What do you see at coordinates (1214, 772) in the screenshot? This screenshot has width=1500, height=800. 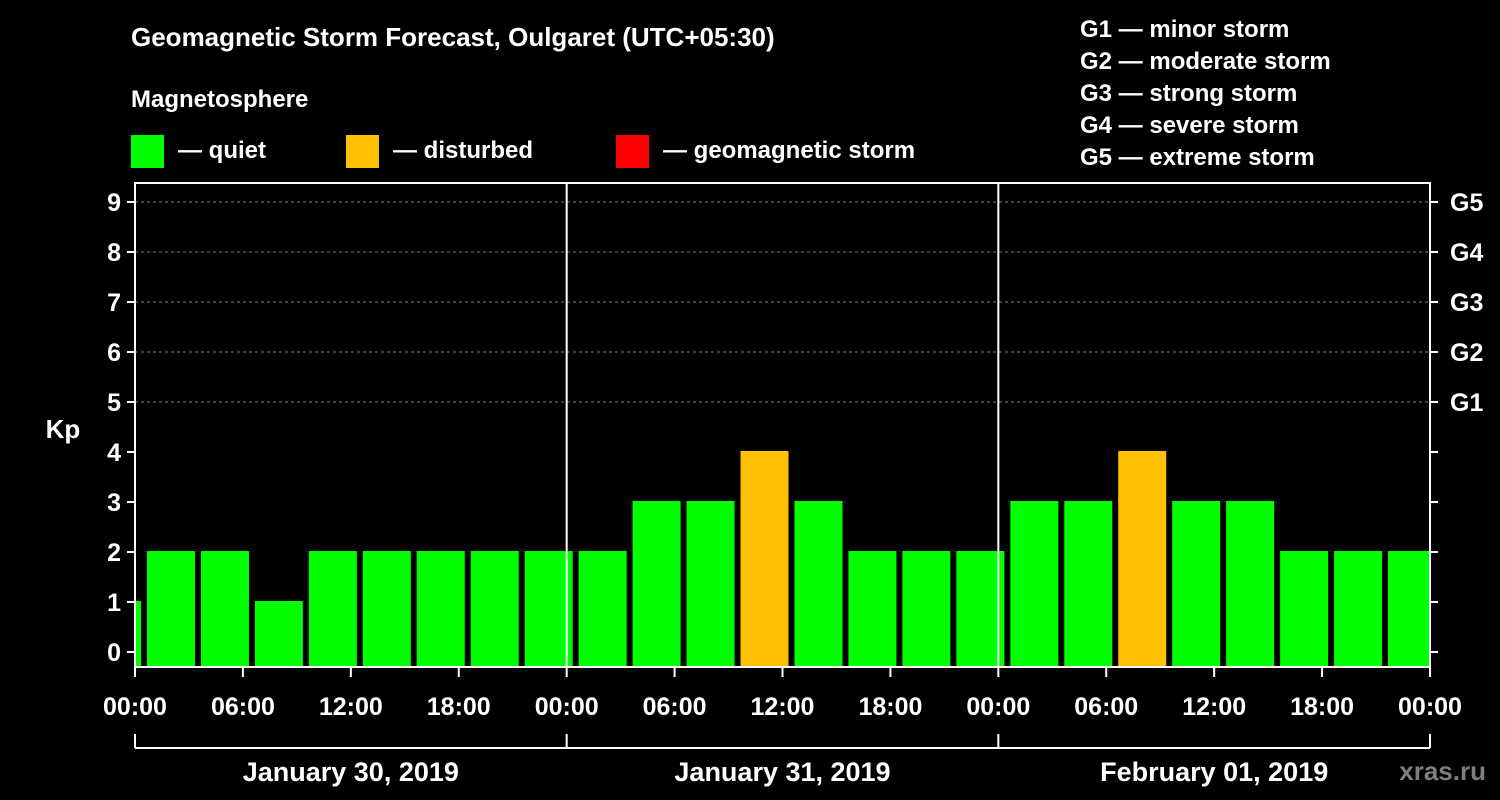 I see `day-label: February 01, 2019` at bounding box center [1214, 772].